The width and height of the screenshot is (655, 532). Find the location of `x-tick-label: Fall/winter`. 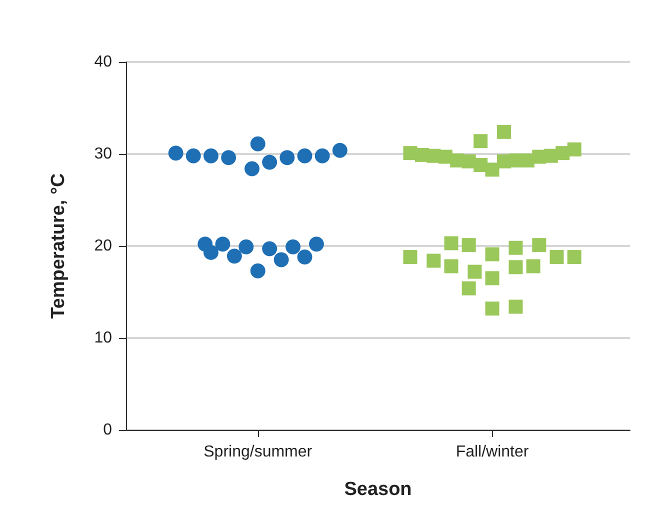

x-tick-label: Fall/winter is located at coordinates (493, 452).